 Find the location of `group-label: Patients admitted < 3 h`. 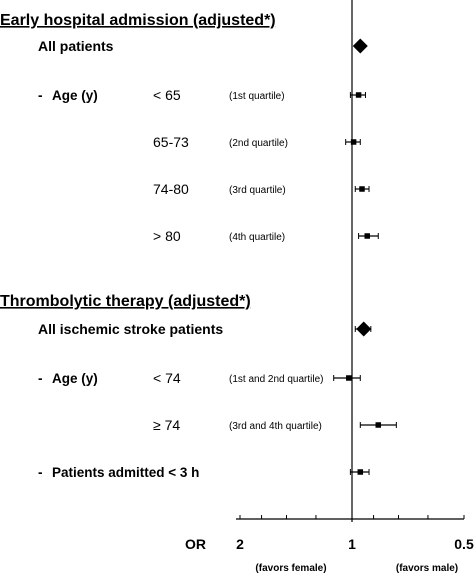

group-label: Patients admitted < 3 h is located at coordinates (125, 472).